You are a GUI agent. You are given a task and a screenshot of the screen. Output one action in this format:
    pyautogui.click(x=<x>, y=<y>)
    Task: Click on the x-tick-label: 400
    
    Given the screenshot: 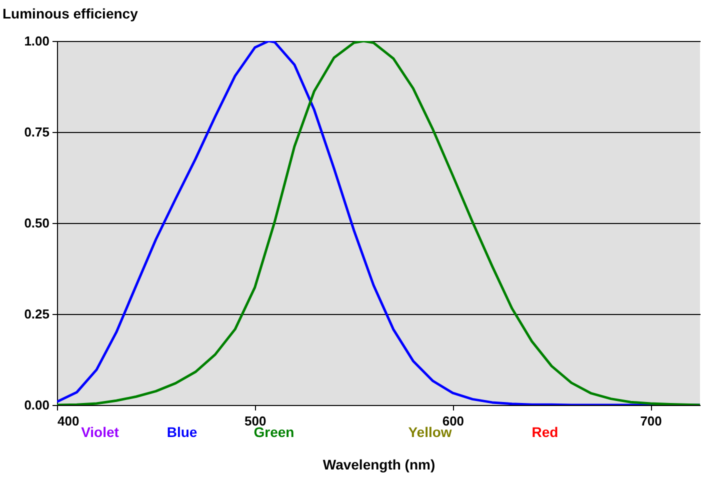 What is the action you would take?
    pyautogui.click(x=69, y=421)
    